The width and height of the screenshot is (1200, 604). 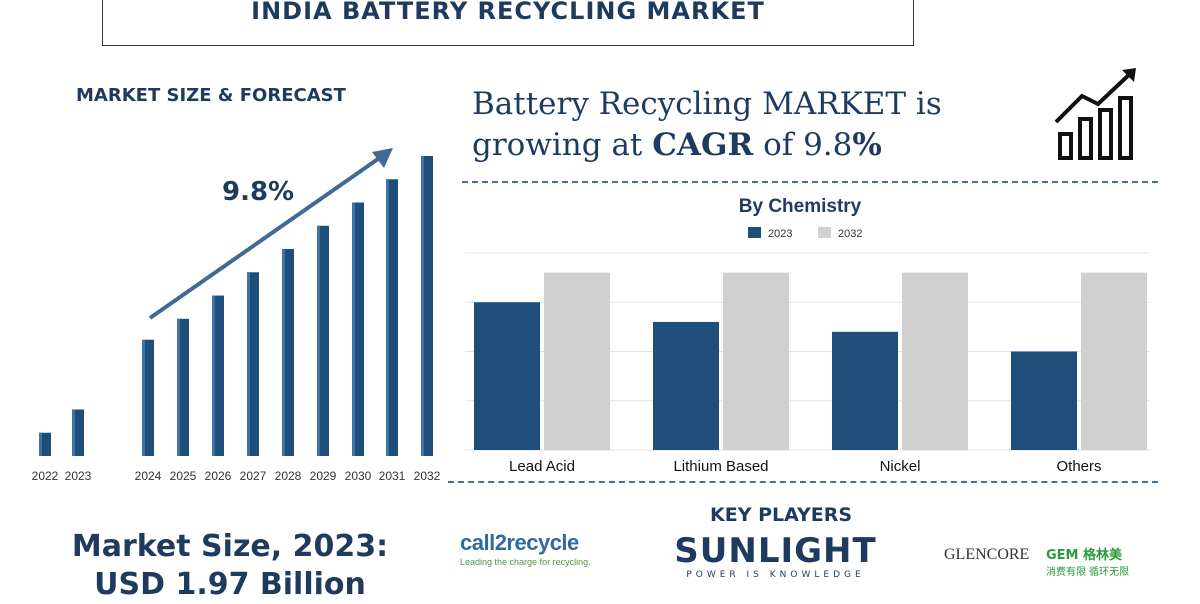 What do you see at coordinates (323, 476) in the screenshot?
I see `forecast-tick-label: 2029` at bounding box center [323, 476].